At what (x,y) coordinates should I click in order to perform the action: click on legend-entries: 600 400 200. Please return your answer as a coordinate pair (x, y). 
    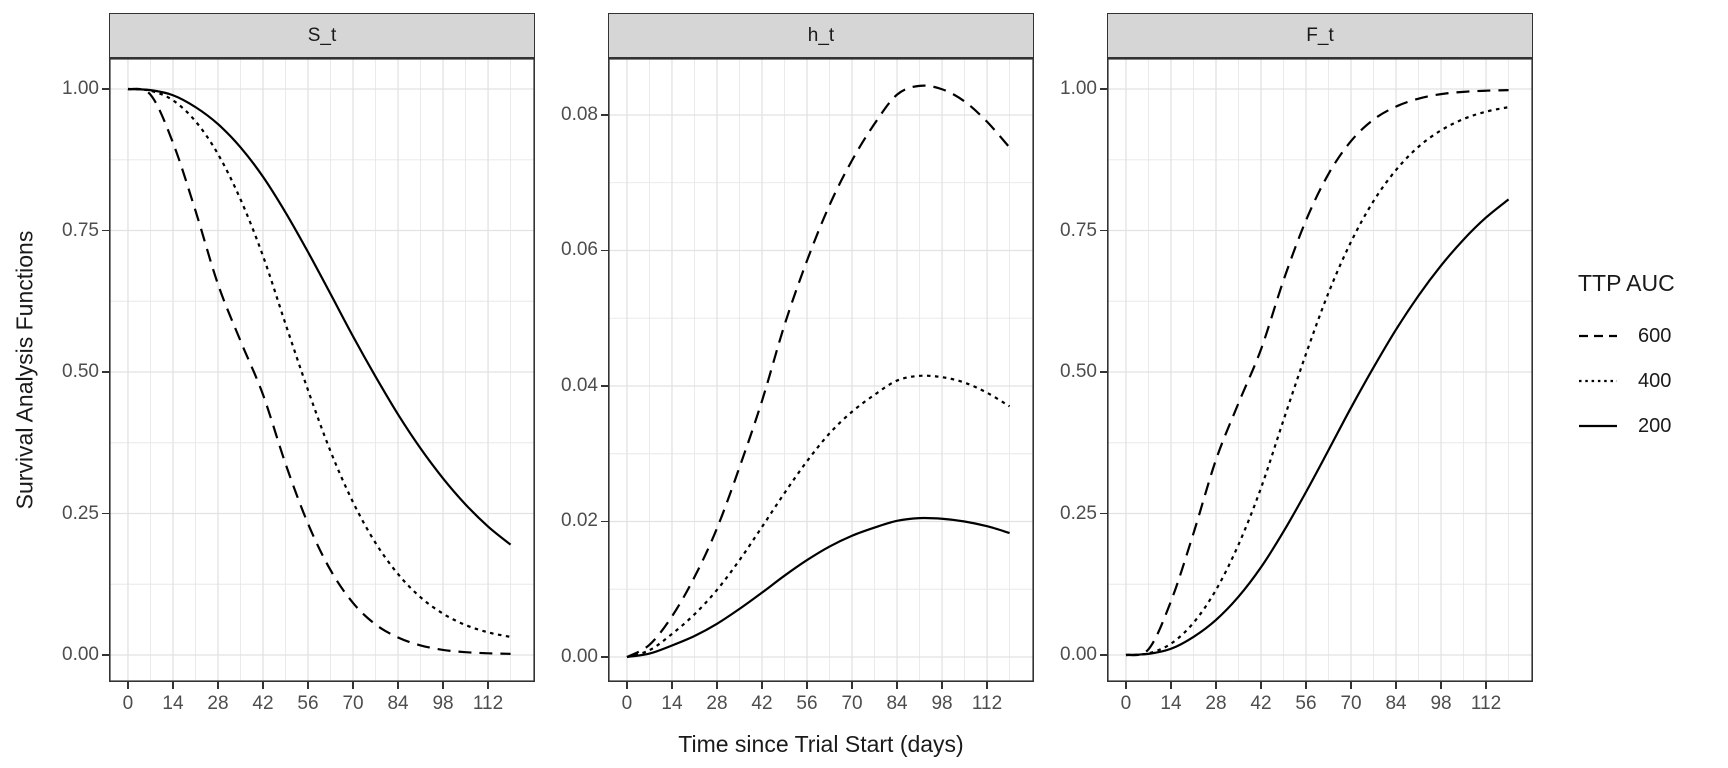
    Looking at the image, I should click on (1653, 381).